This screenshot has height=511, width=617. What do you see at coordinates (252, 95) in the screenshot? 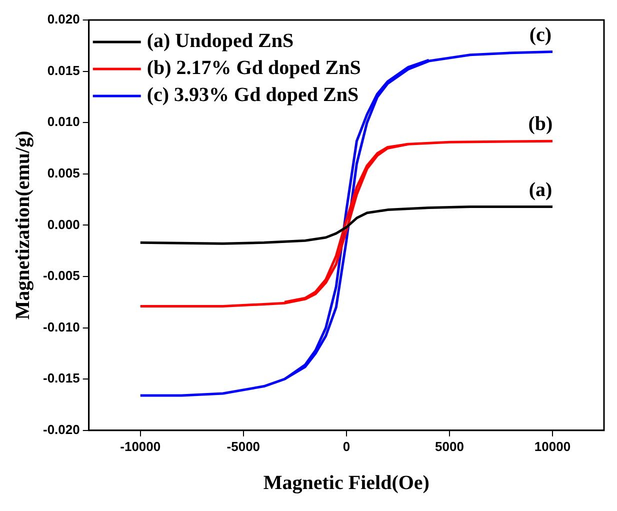
I see `legend-label: (c) 3.93% Gd doped ZnS` at bounding box center [252, 95].